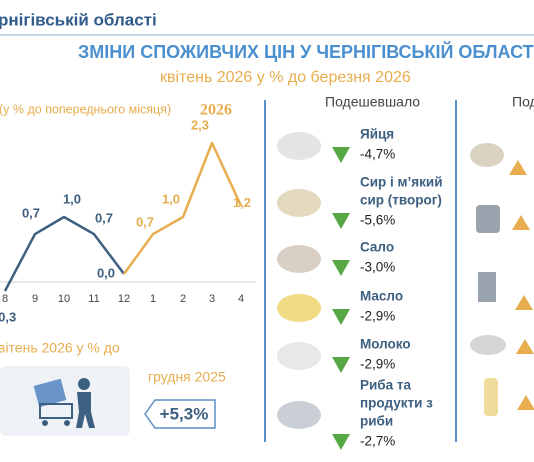 The height and width of the screenshot is (462, 534). What do you see at coordinates (377, 134) in the screenshot?
I see `item-name: Яйця` at bounding box center [377, 134].